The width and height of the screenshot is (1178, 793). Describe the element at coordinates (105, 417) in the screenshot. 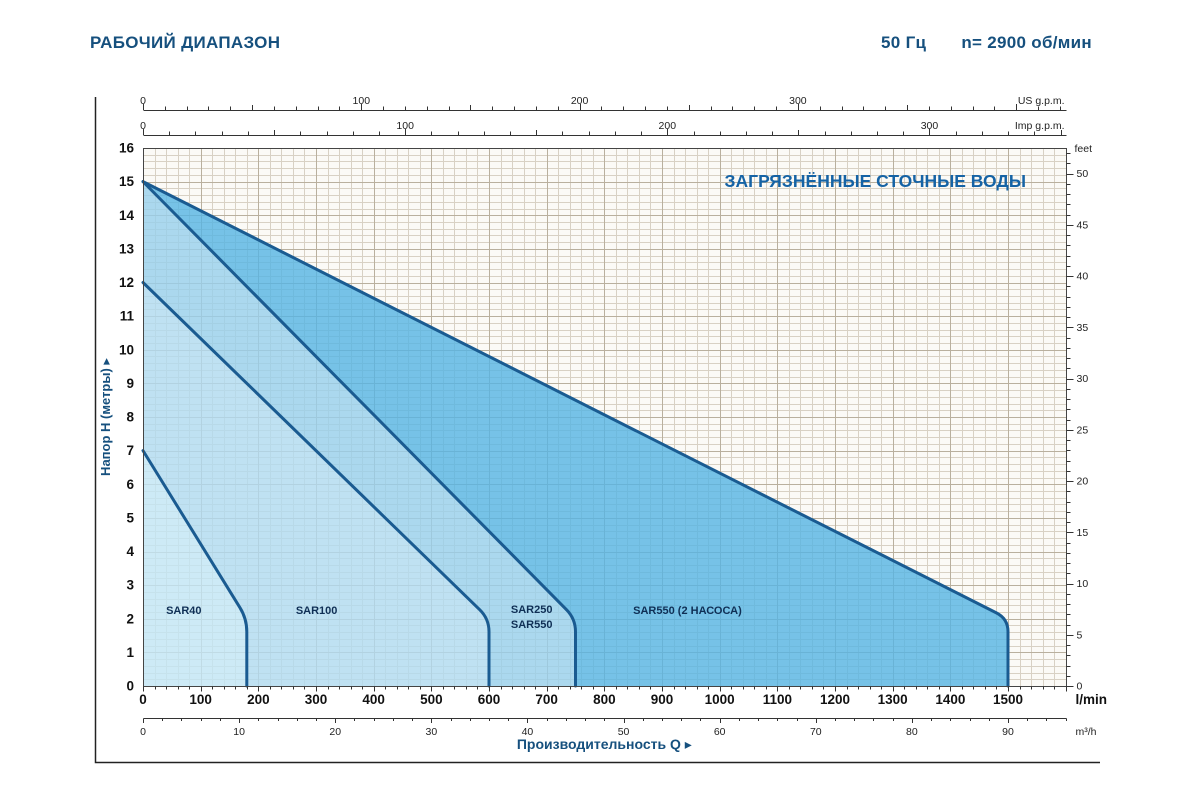

I see `y-axis-title: Напор H (метры) ▸` at that location.